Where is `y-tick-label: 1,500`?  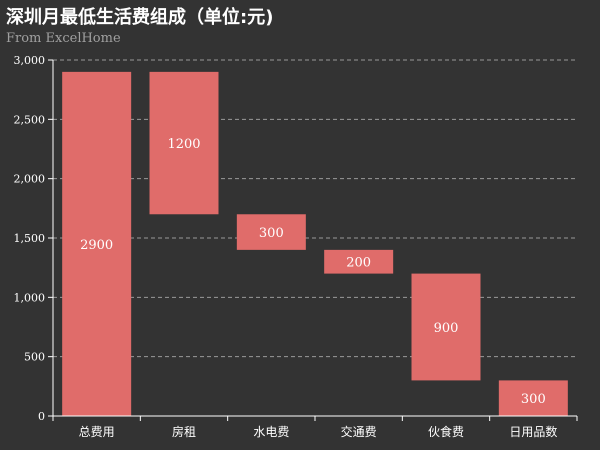
y-tick-label: 1,500 is located at coordinates (30, 238).